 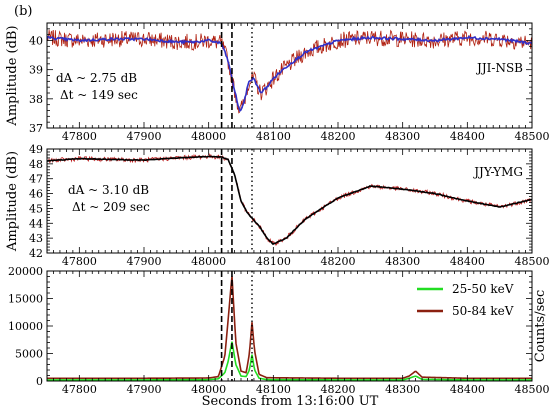 What do you see at coordinates (483, 311) in the screenshot?
I see `legend-label: 50-84 keV` at bounding box center [483, 311].